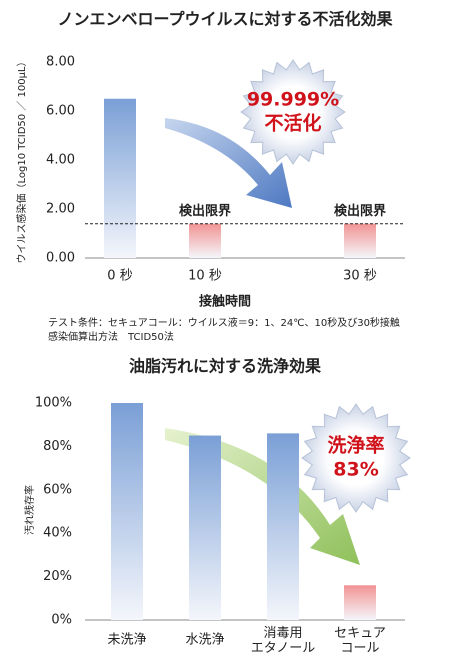 Image resolution: width=450 pixels, height=667 pixels. I want to click on note: 感染価算出方法 TCID50法, so click(111, 336).